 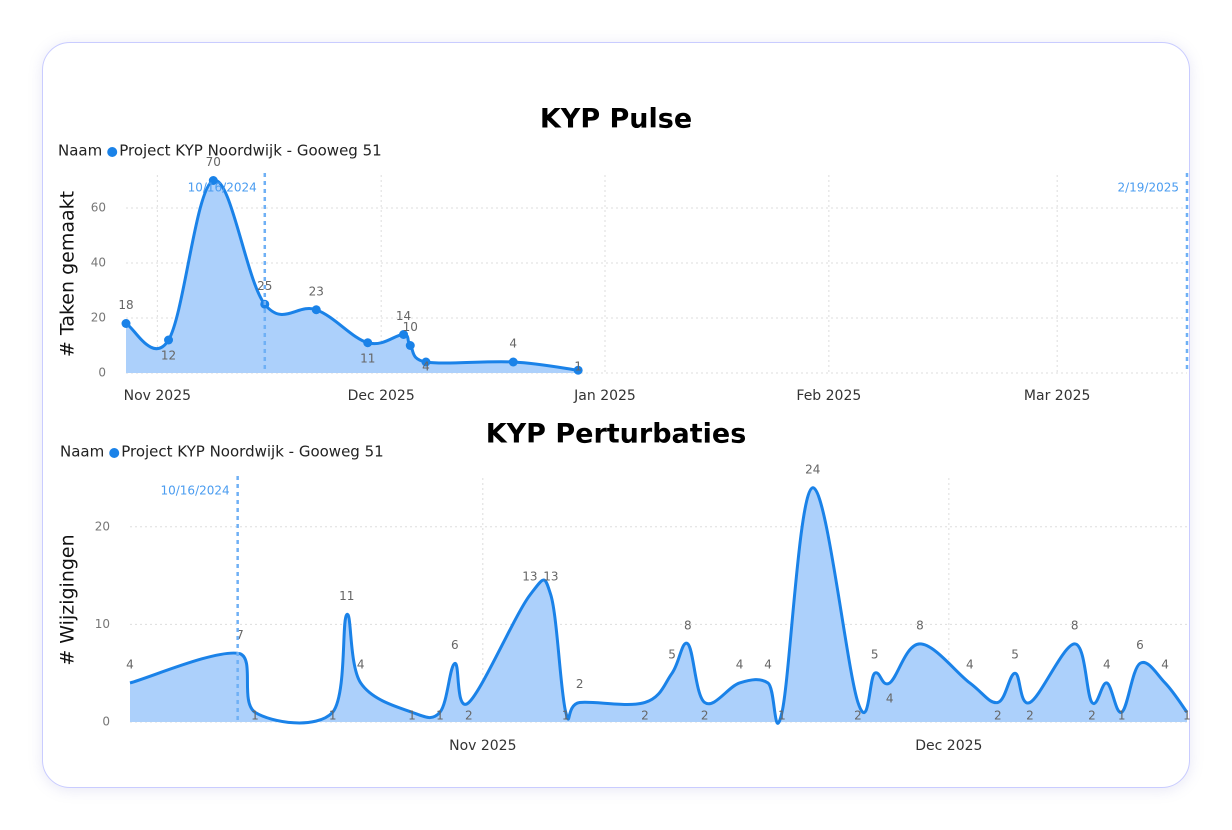 What do you see at coordinates (616, 119) in the screenshot?
I see `chart-title: KYP Pulse` at bounding box center [616, 119].